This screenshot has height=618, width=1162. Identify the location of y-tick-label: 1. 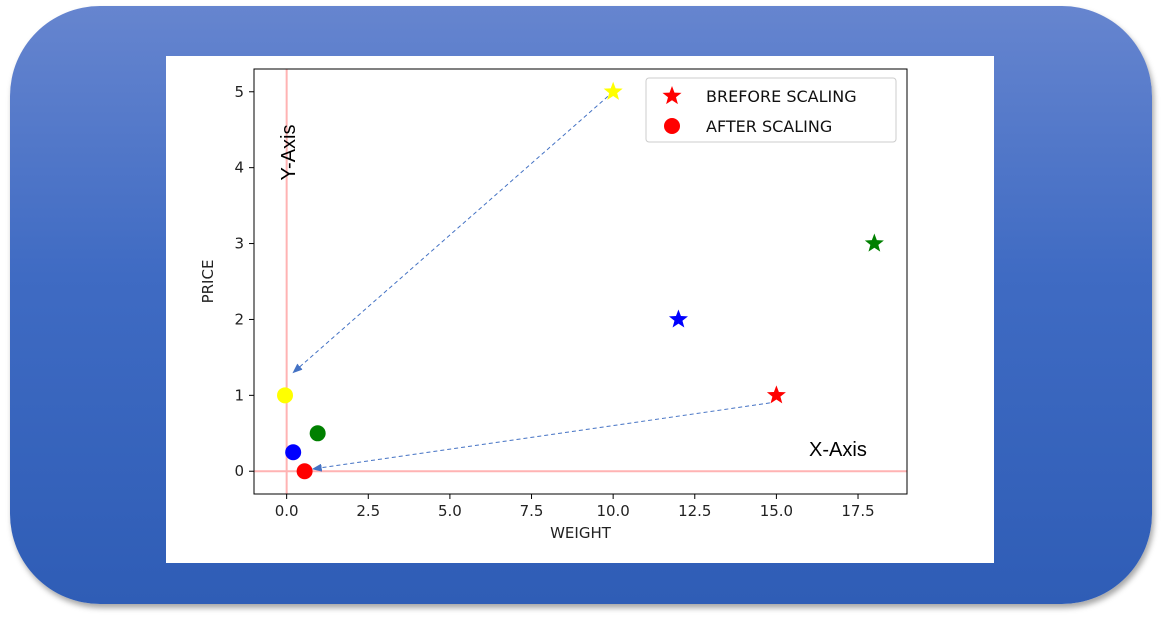
(239, 395).